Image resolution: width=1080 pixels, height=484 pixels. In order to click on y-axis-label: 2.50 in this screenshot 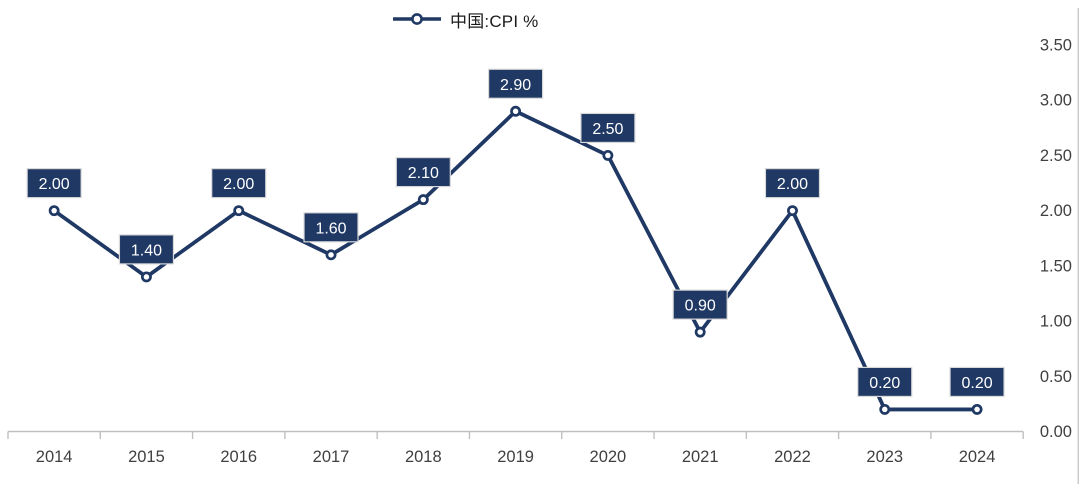, I will do `click(1056, 156)`.